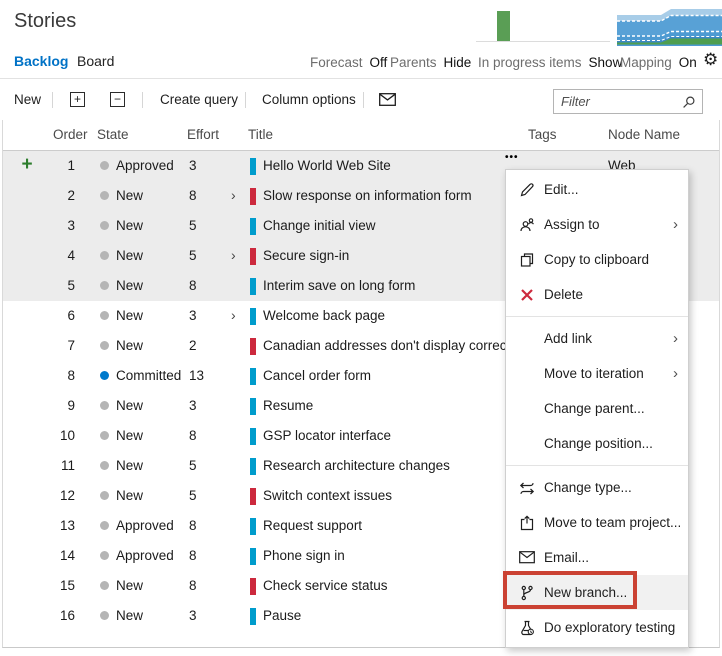  I want to click on parents-toggle: Parents Hide, so click(430, 62).